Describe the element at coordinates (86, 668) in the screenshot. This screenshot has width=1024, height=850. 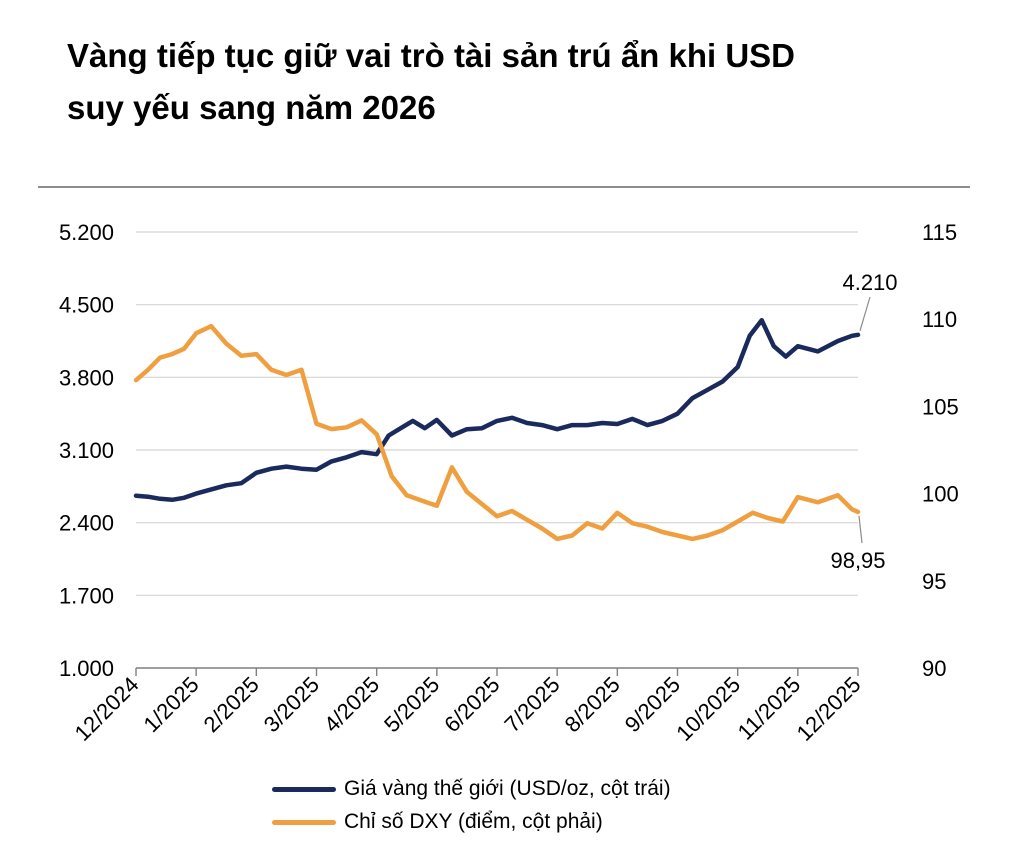
I see `y-left-tick-label: 1.000` at that location.